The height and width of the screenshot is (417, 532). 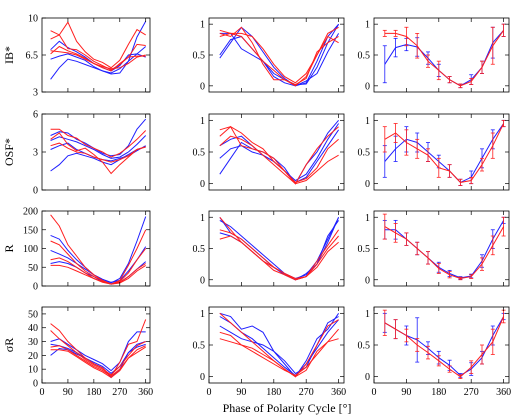 What do you see at coordinates (9, 345) in the screenshot?
I see `y-axis-label: σR` at bounding box center [9, 345].